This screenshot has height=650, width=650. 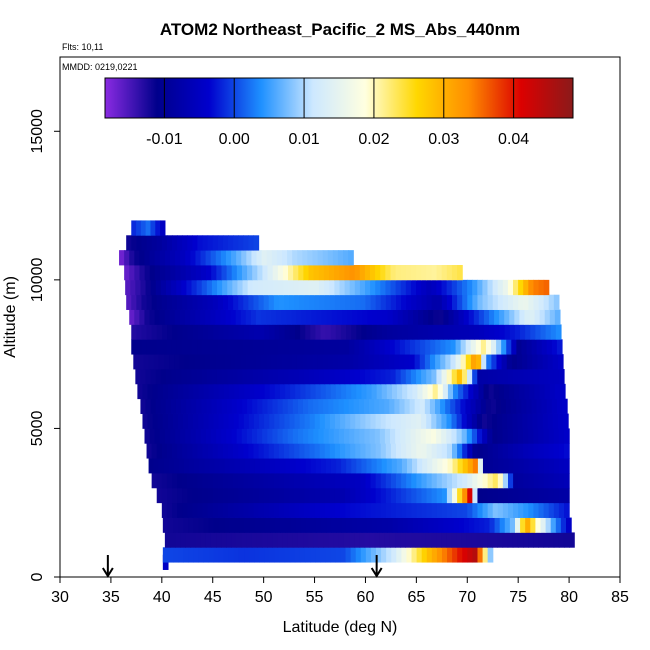 I want to click on colorbar-tick-label: 0.01, so click(x=304, y=139).